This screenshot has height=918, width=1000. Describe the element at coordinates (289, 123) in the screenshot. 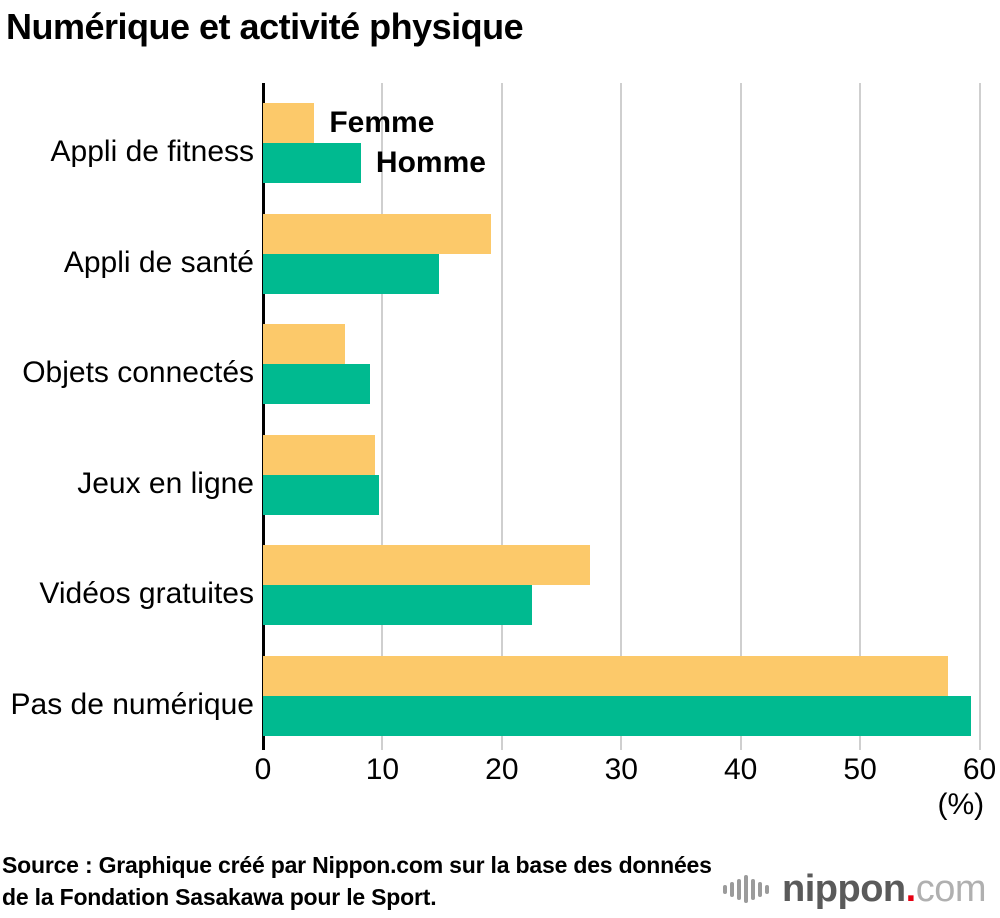

I see `bar-femme-appli-de-fitness` at that location.